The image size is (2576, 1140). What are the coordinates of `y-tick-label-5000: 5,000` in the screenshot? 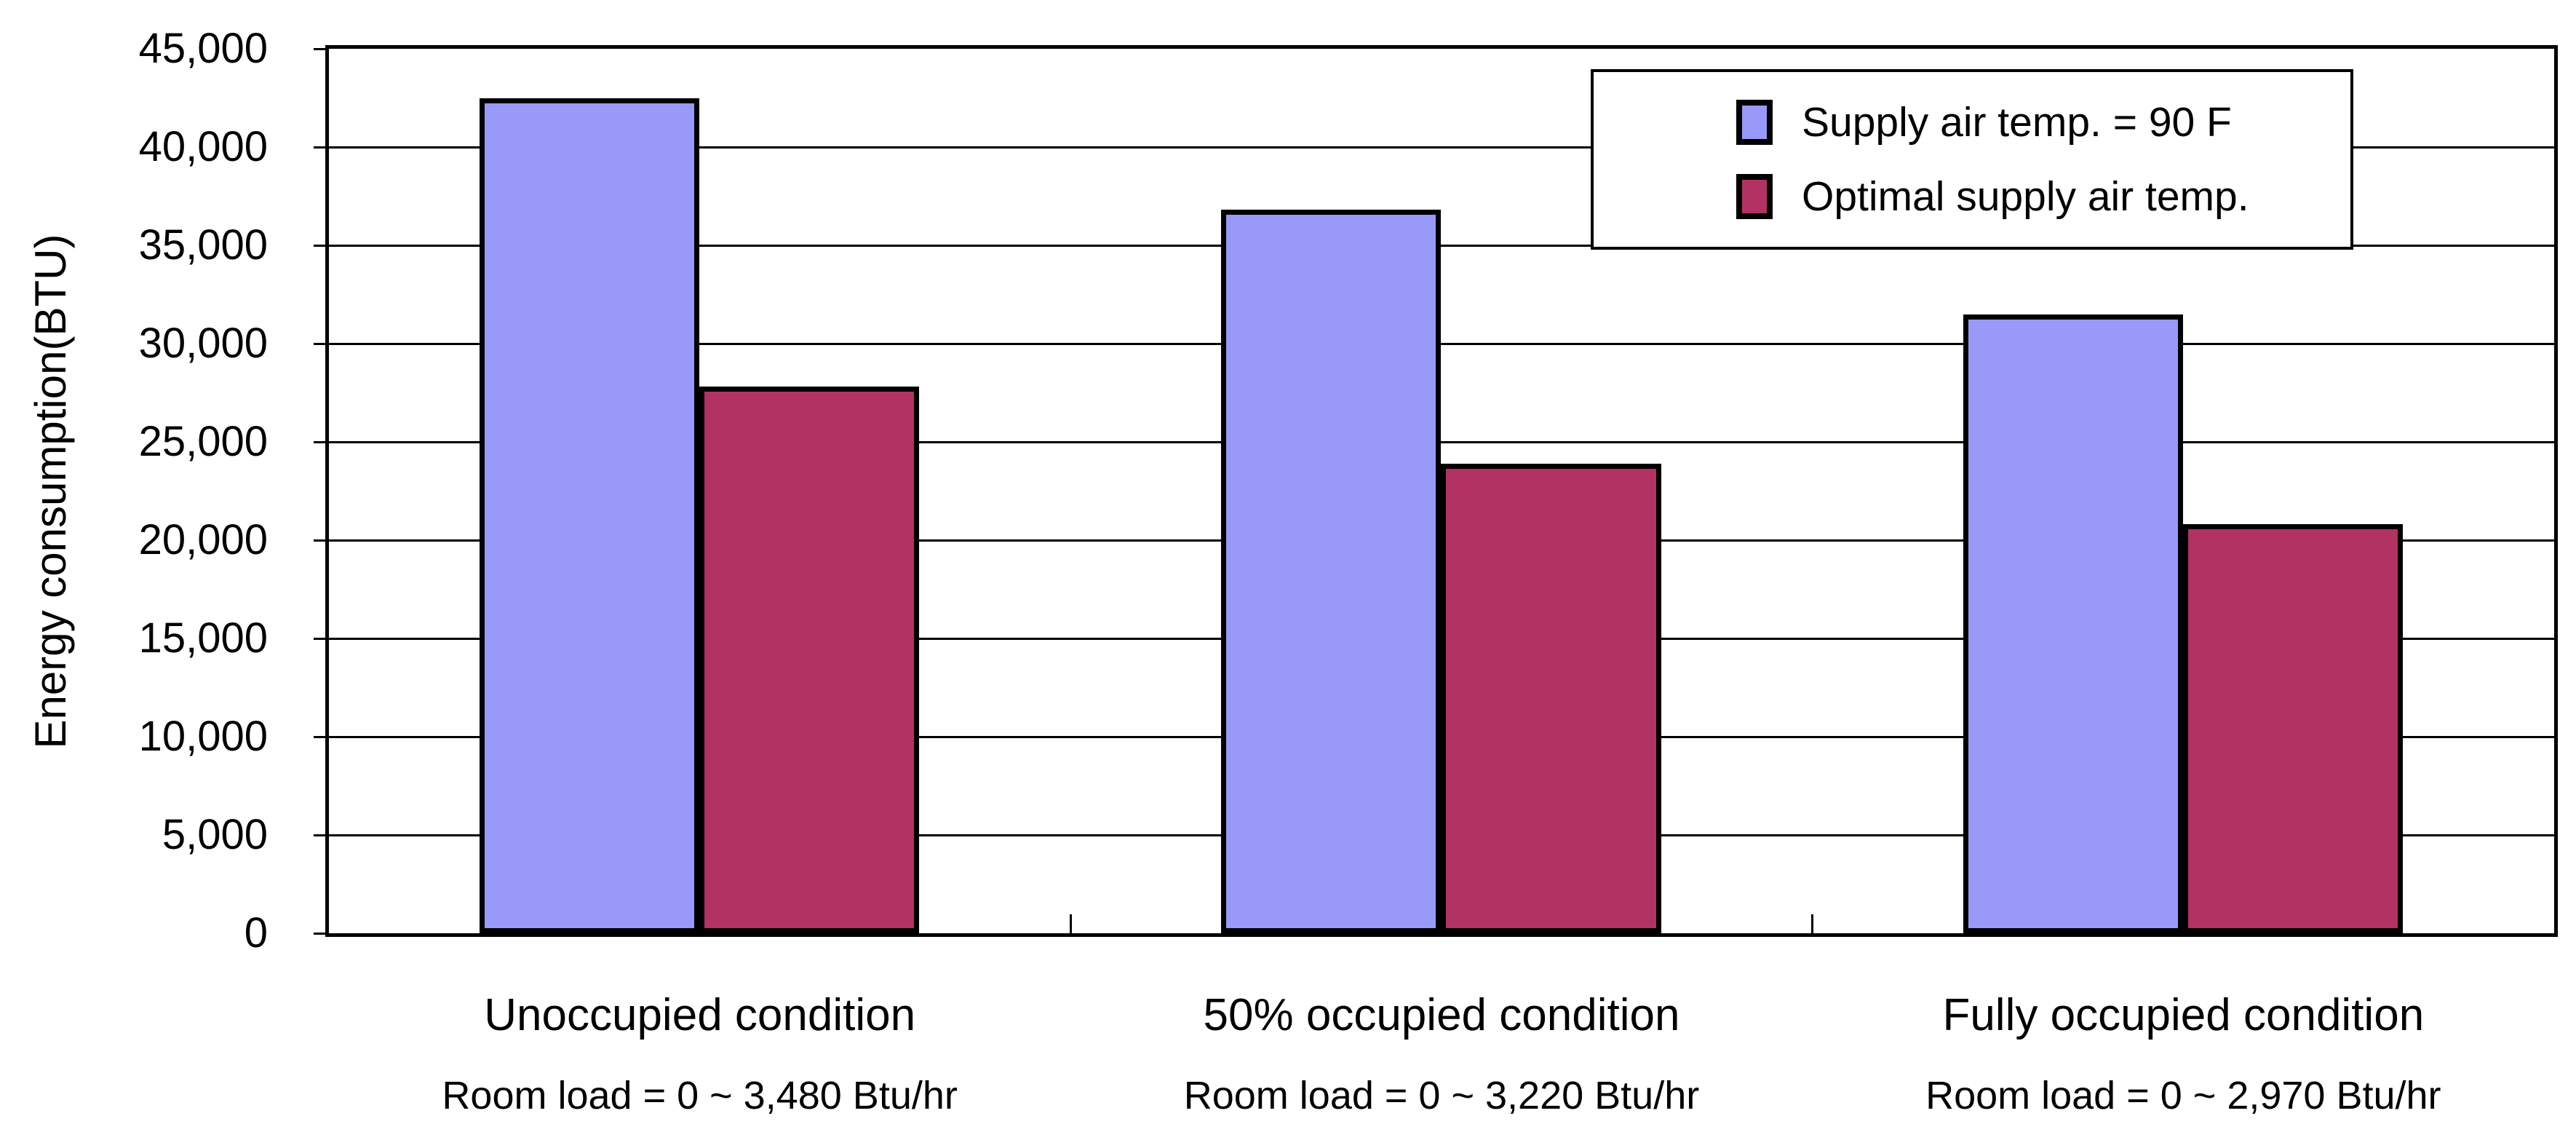 It's located at (215, 835).